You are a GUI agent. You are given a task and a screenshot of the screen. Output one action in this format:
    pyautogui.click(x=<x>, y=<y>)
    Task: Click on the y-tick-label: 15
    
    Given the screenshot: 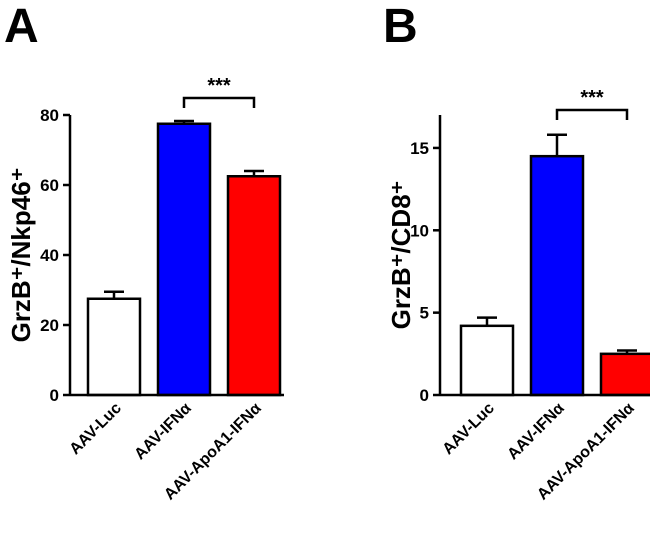 What is the action you would take?
    pyautogui.click(x=419, y=148)
    